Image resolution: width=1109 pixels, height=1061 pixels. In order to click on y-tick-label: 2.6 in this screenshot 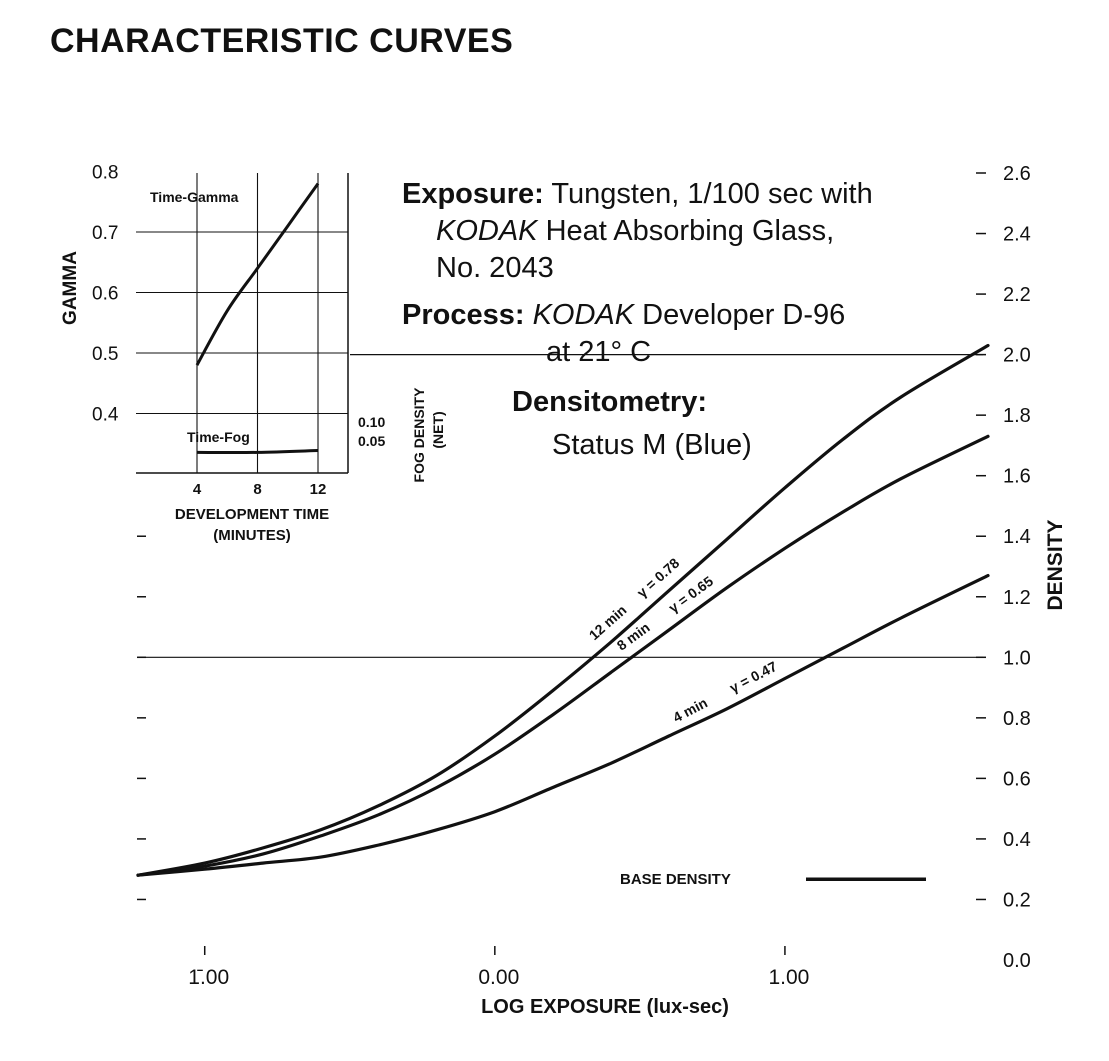, I will do `click(1017, 174)`.